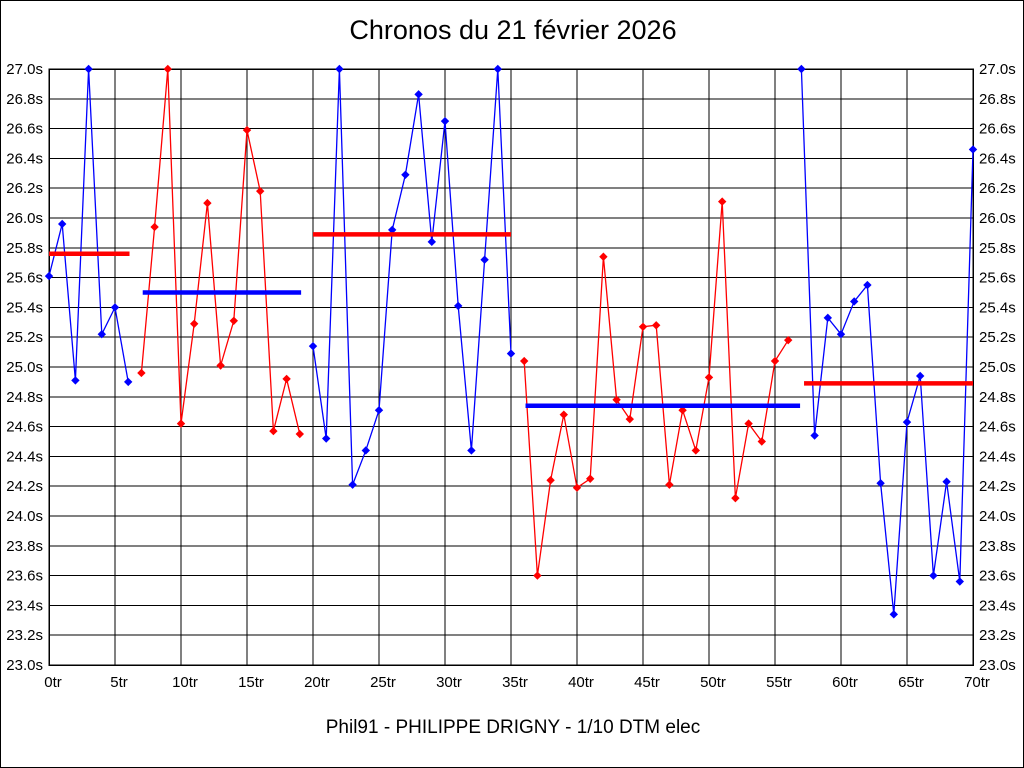  Describe the element at coordinates (997, 307) in the screenshot. I see `y-axis-tick-label-right: 25.4s` at that location.